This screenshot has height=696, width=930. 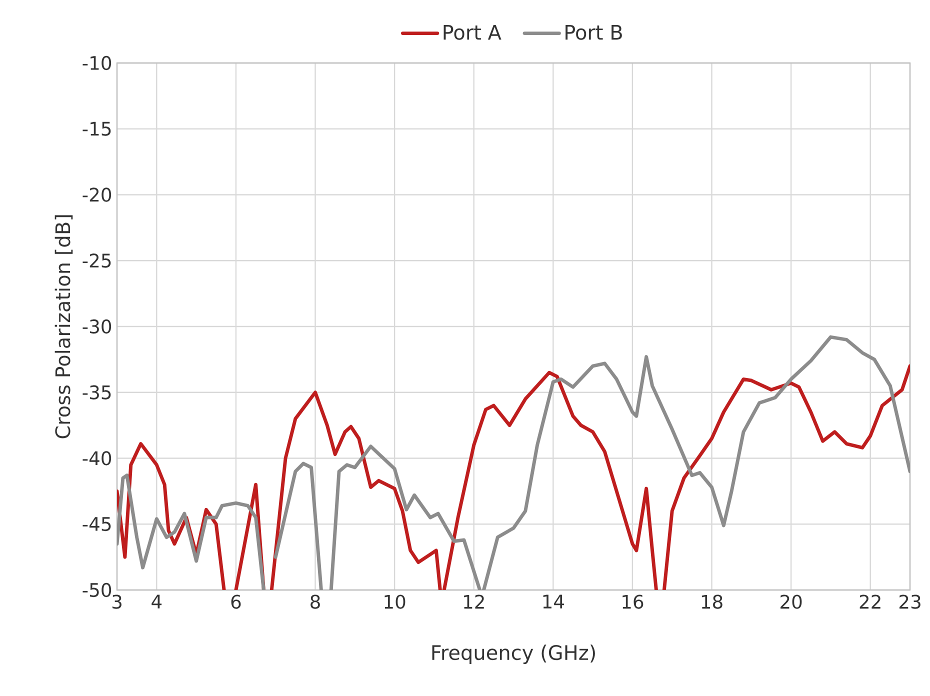 What do you see at coordinates (909, 601) in the screenshot?
I see `x-tick-label: 23` at bounding box center [909, 601].